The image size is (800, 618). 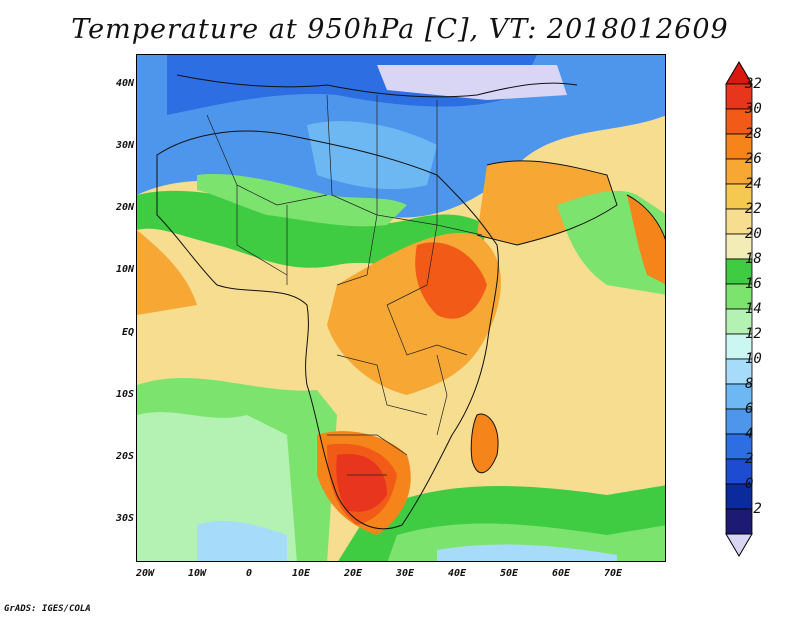 I want to click on field-east-africa-hot, so click(x=451, y=280).